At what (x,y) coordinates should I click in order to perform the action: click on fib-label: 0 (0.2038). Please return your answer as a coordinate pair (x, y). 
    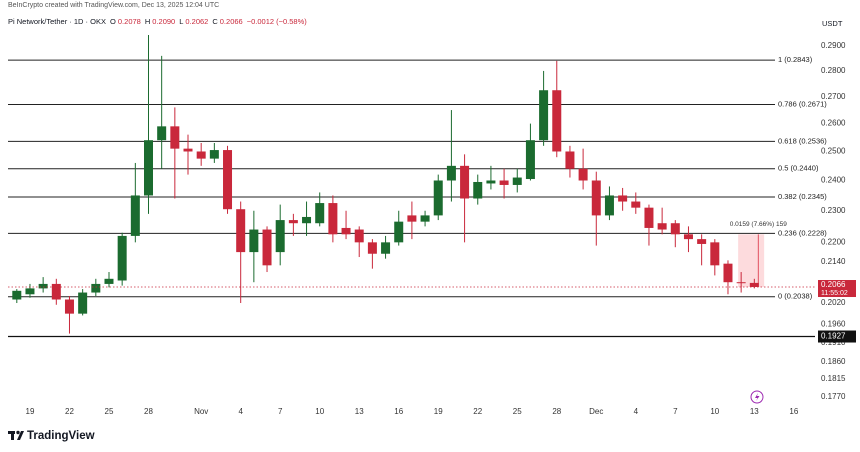
    Looking at the image, I should click on (795, 296).